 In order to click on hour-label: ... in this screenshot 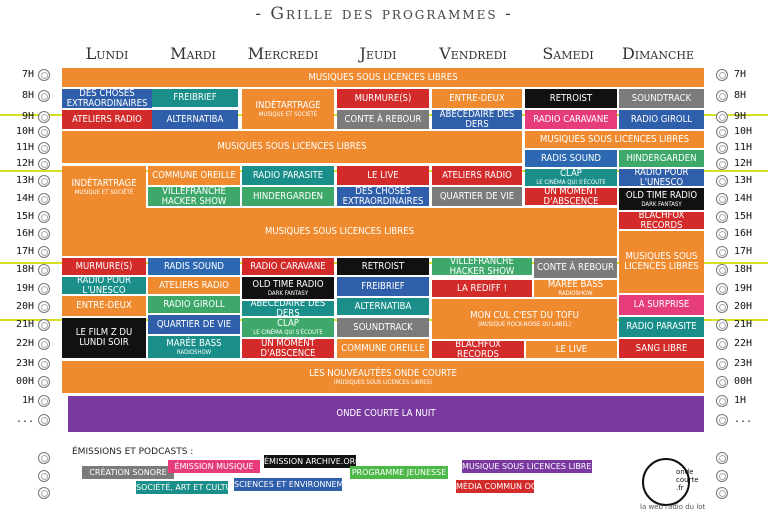, I will do `click(24, 419)`.